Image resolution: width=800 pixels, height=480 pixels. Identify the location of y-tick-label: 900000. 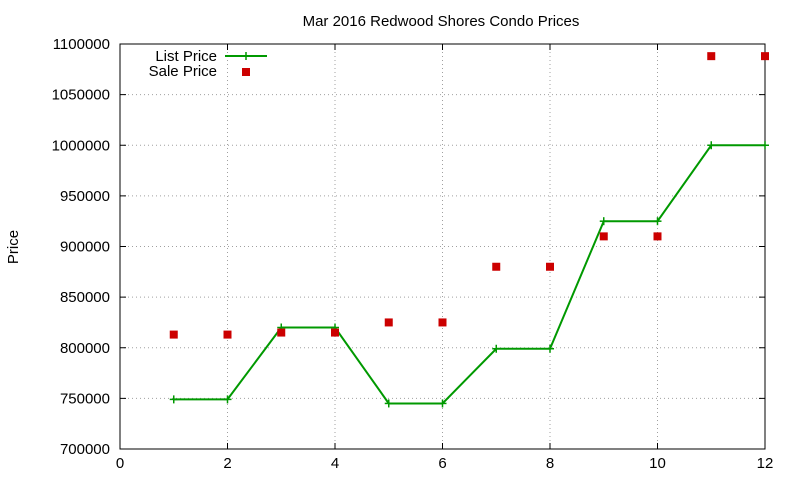
(85, 247).